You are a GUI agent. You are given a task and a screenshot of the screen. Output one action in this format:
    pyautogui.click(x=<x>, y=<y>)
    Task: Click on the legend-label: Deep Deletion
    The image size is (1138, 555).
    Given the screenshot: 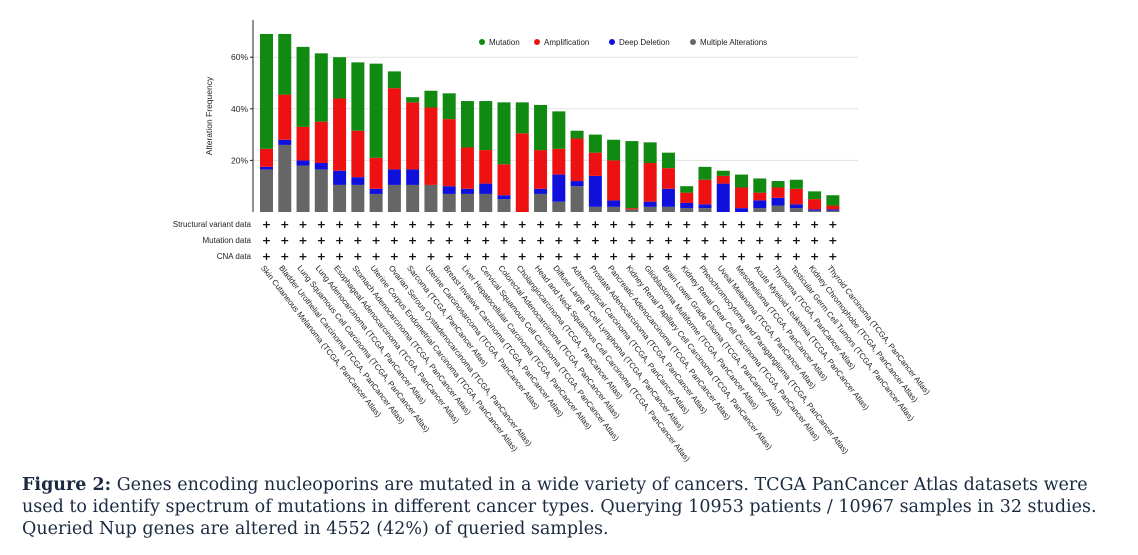 What is the action you would take?
    pyautogui.click(x=644, y=42)
    